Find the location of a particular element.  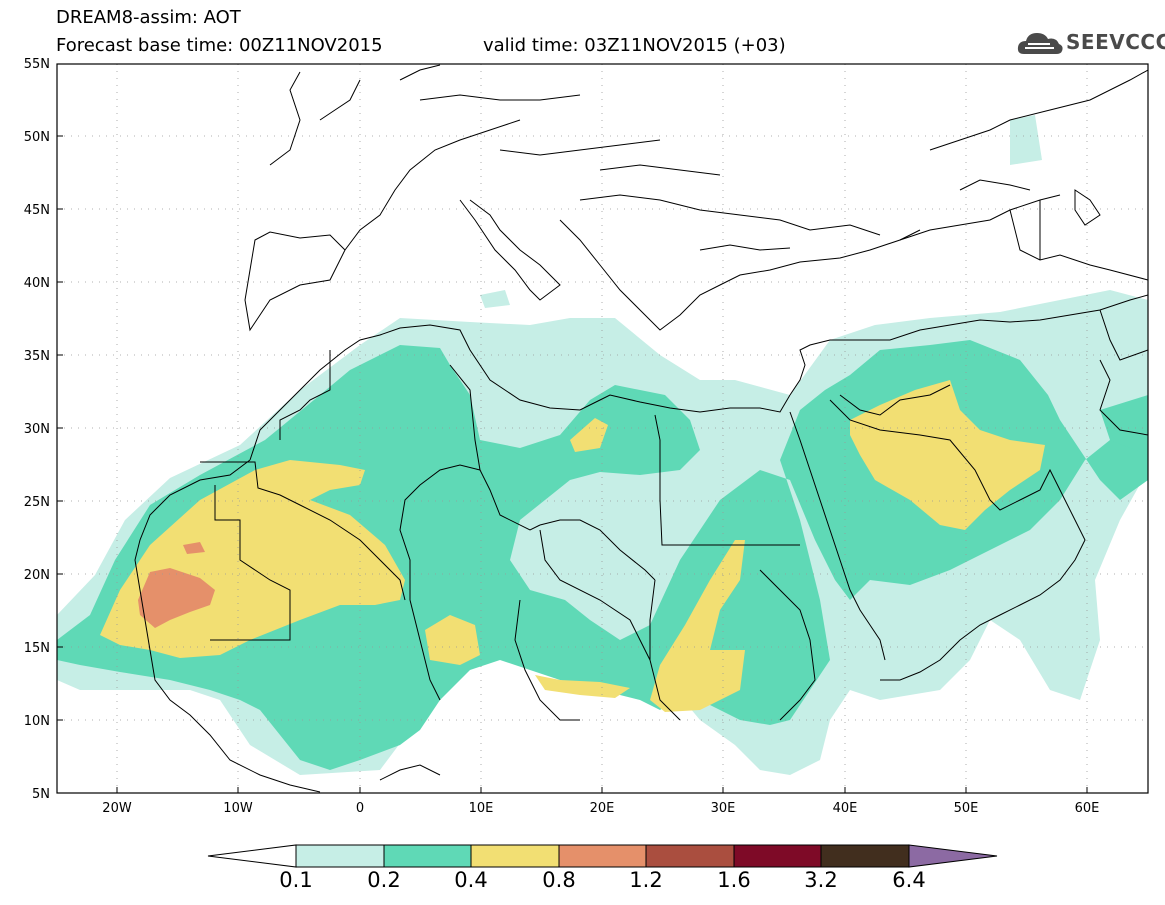

seevccc-logo: SEEVCCC is located at coordinates (1090, 42).